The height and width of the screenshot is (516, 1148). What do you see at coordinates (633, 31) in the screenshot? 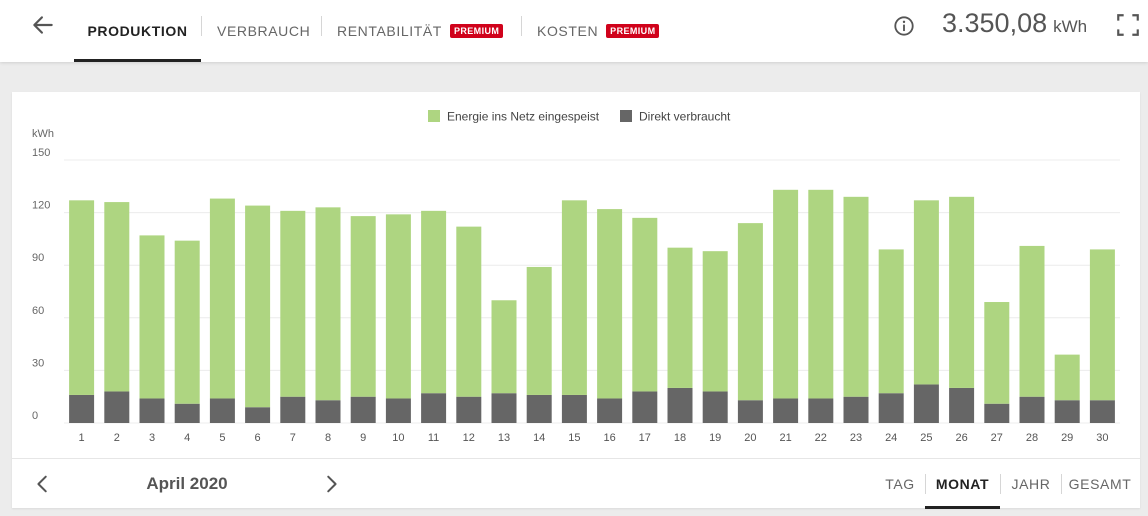
I see `premium-badge: PREMIUM` at bounding box center [633, 31].